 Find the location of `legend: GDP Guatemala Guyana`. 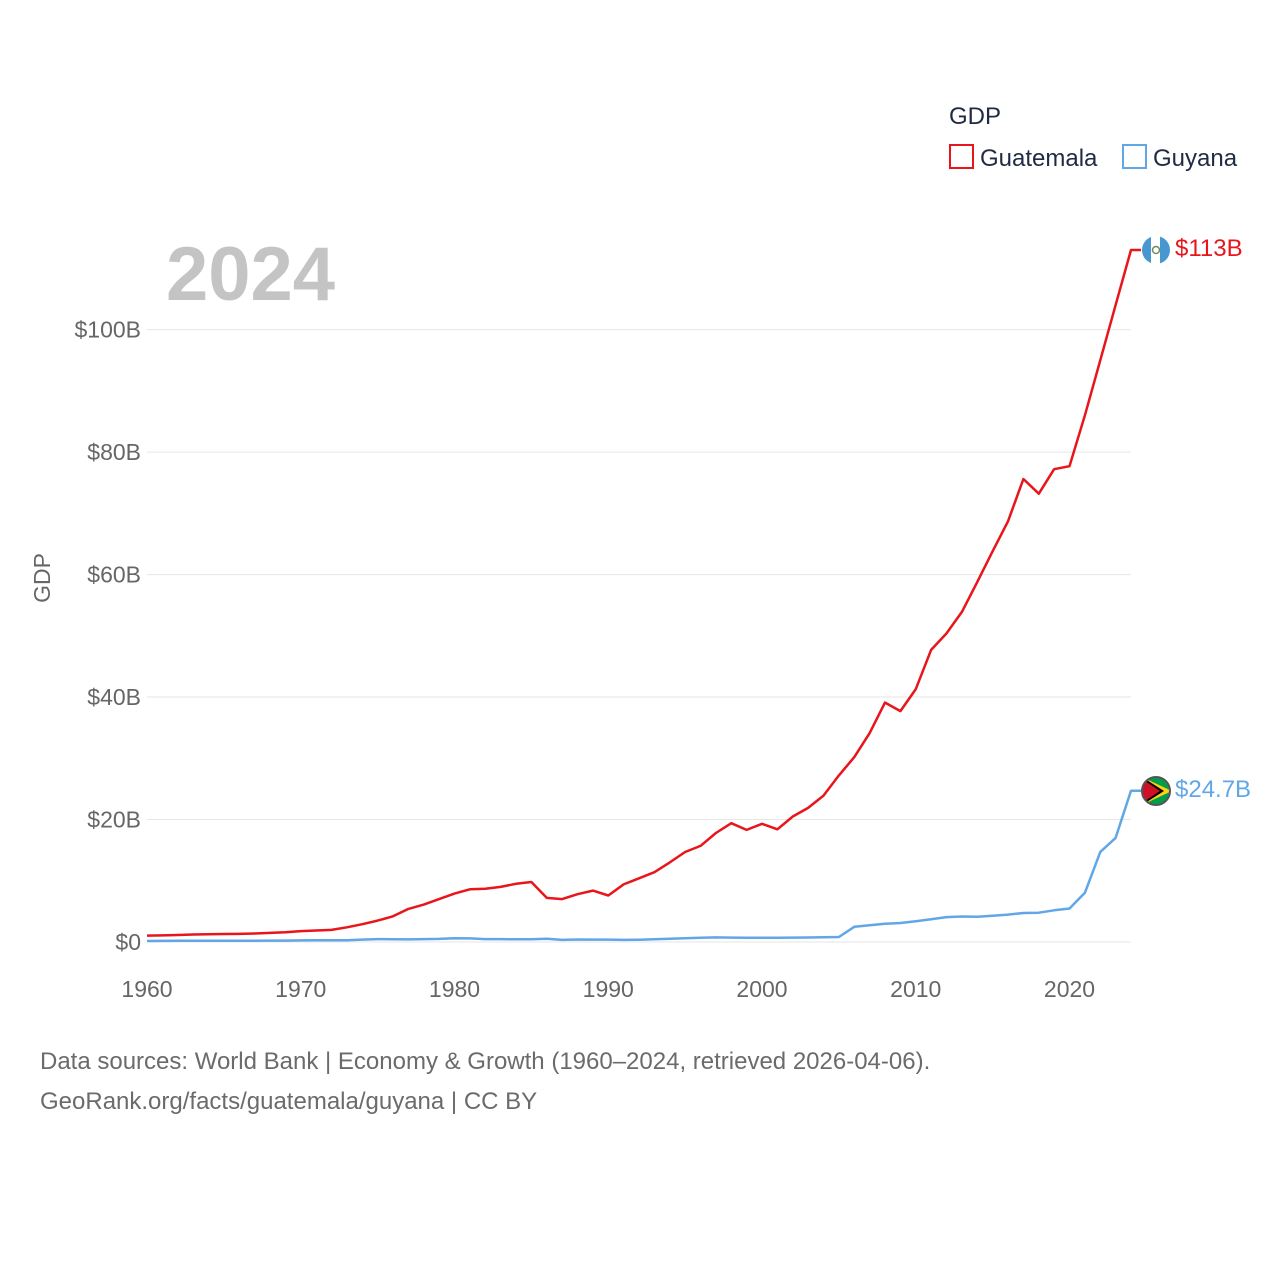

legend: GDP Guatemala Guyana is located at coordinates (1093, 137).